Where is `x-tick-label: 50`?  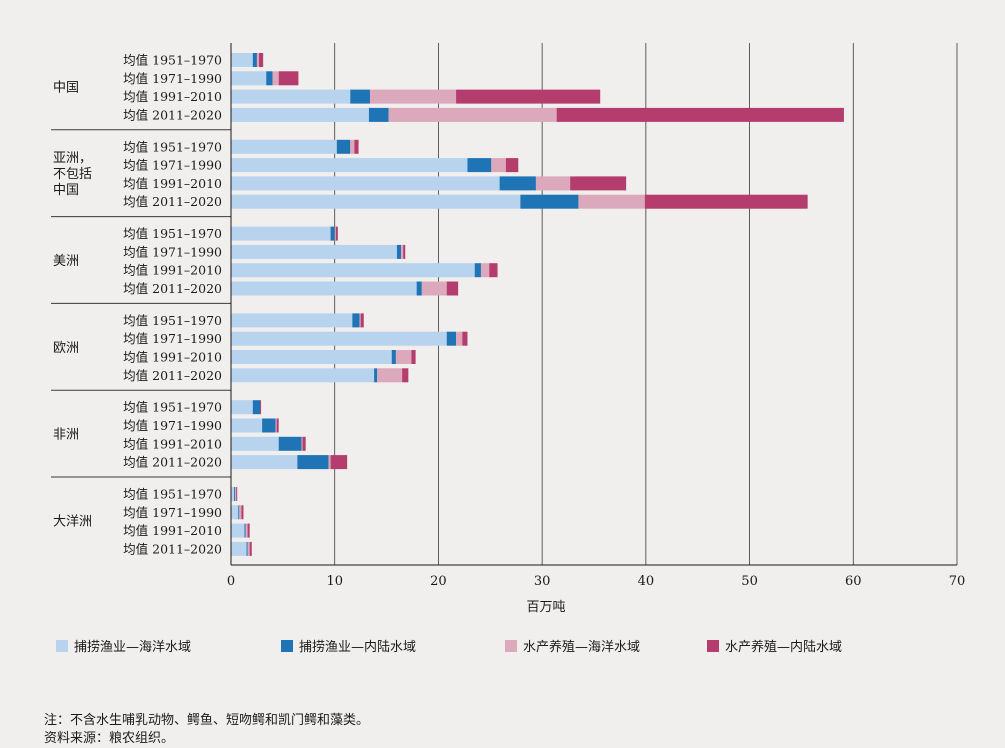 x-tick-label: 50 is located at coordinates (749, 581).